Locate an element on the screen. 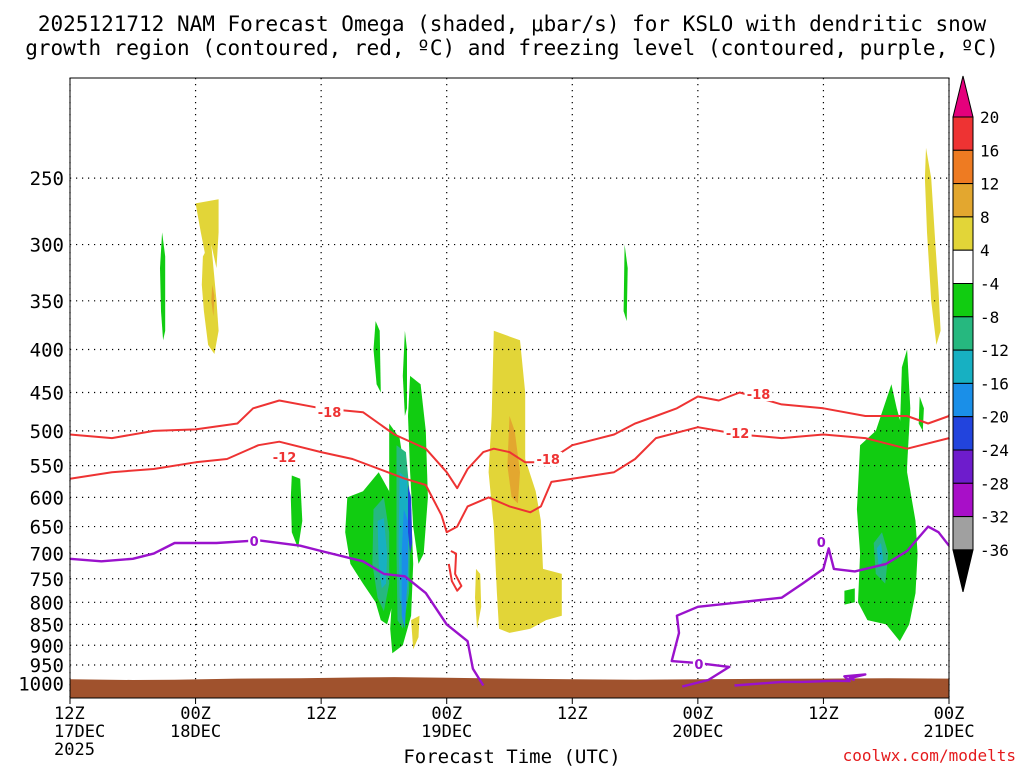 The image size is (1024, 768). colorbar-label: 16 is located at coordinates (989, 150).